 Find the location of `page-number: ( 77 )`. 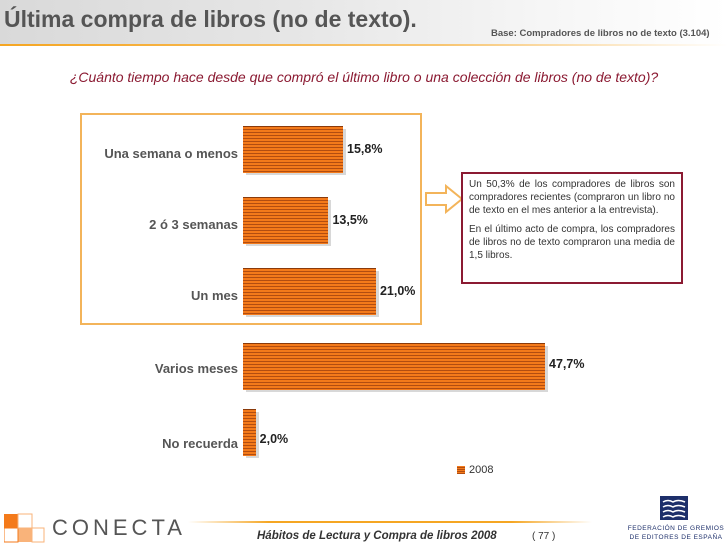

page-number: ( 77 ) is located at coordinates (544, 536).